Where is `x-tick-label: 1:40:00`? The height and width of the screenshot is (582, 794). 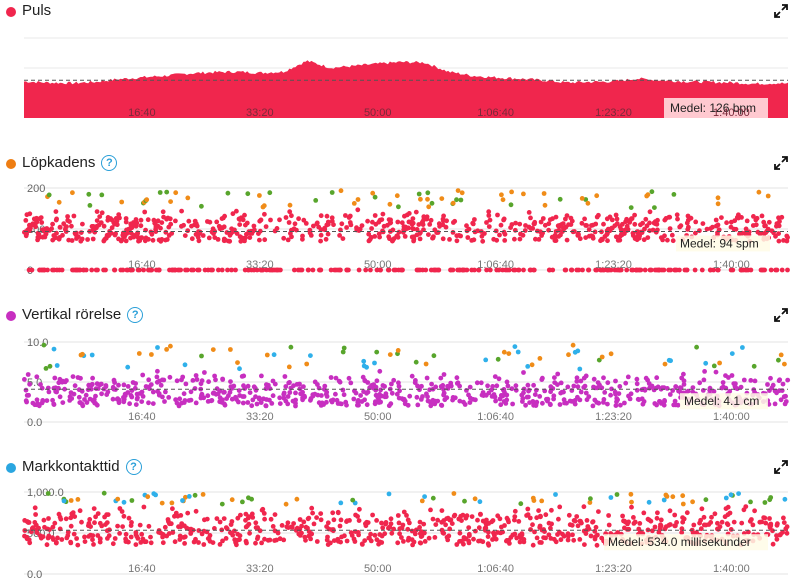
x-tick-label: 1:40:00 is located at coordinates (731, 265).